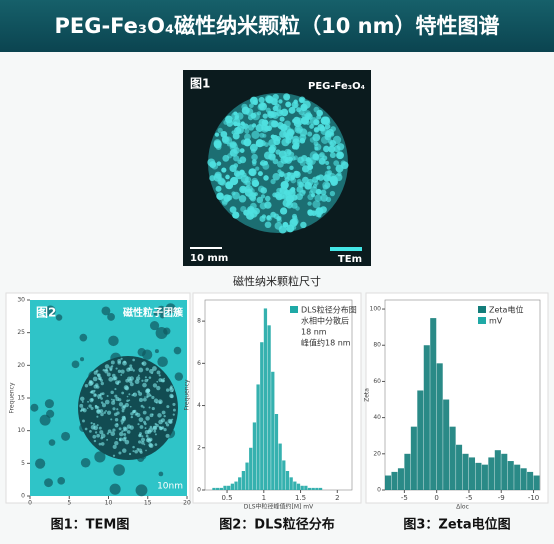 The width and height of the screenshot is (554, 544). I want to click on legend-swatch, so click(482, 309).